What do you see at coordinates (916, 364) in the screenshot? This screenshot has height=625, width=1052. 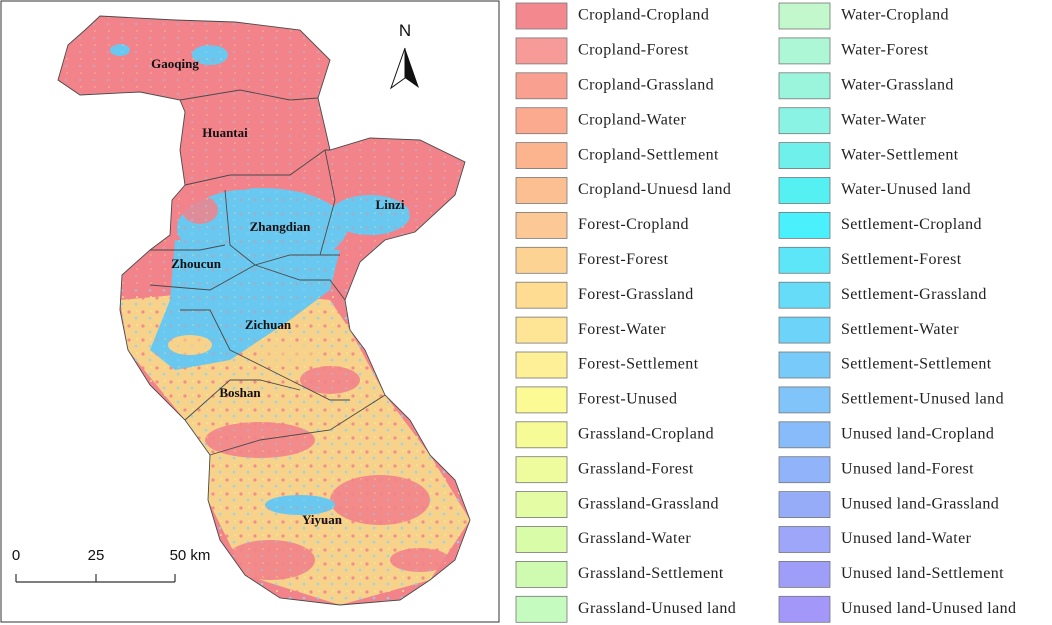 I see `legend-label: Settlement-Settlement` at bounding box center [916, 364].